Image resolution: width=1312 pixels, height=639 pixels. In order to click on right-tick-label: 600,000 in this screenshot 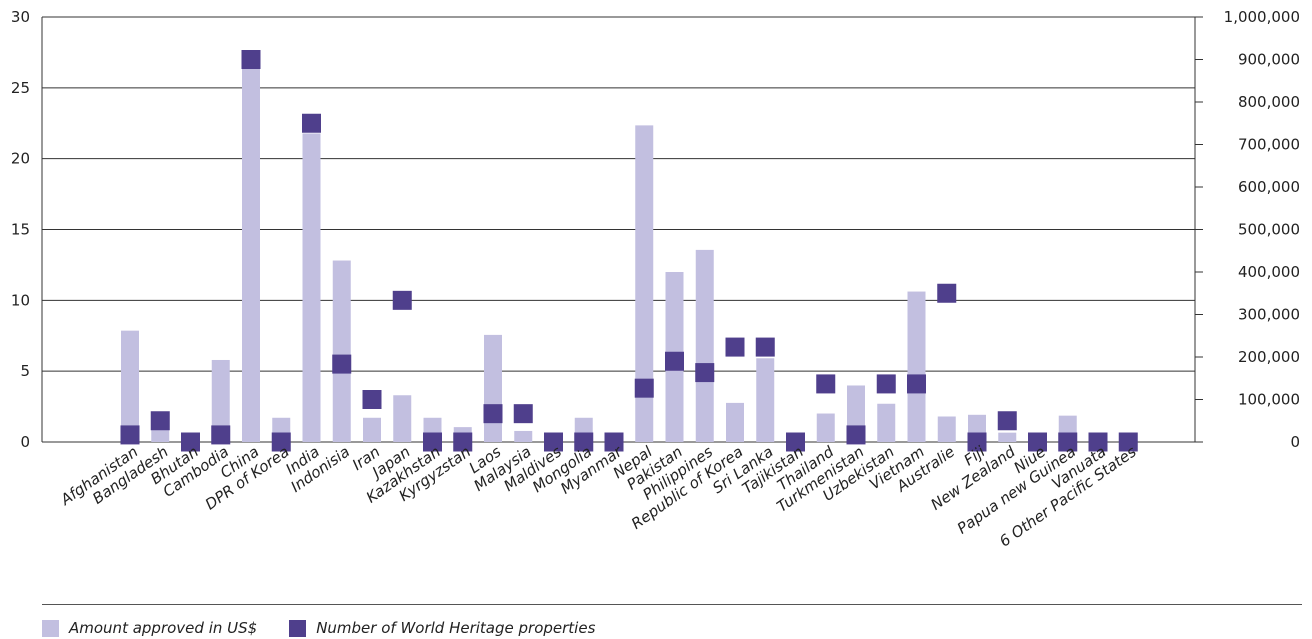, I will do `click(1269, 187)`.